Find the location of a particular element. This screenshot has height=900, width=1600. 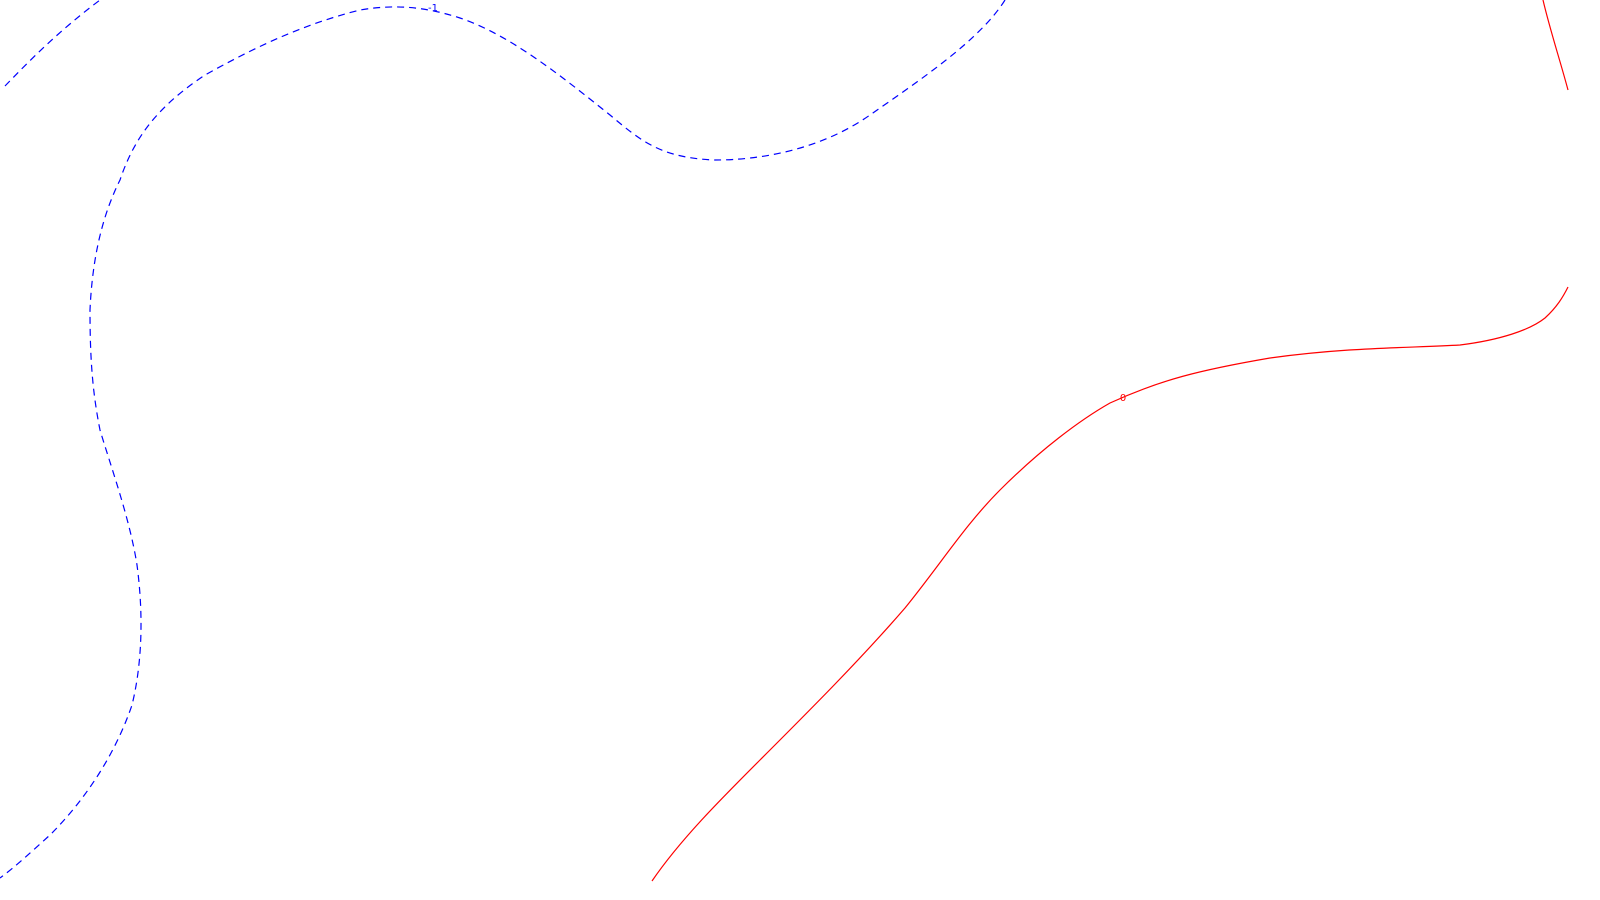

contour-line-level-neg1-left is located at coordinates (52, 43).